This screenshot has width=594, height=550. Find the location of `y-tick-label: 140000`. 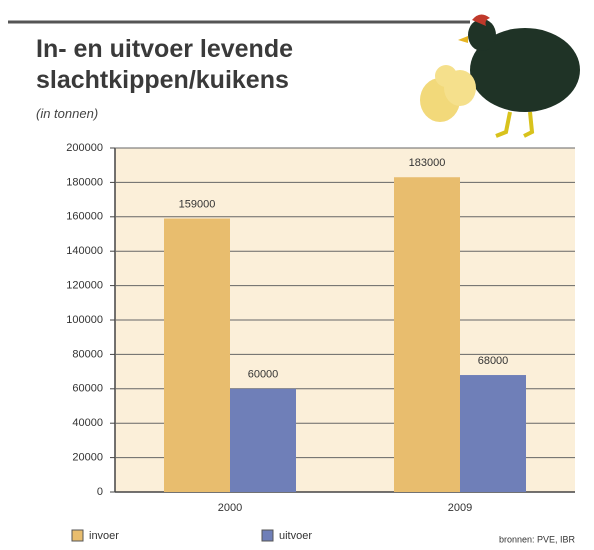

y-tick-label: 140000 is located at coordinates (84, 251).